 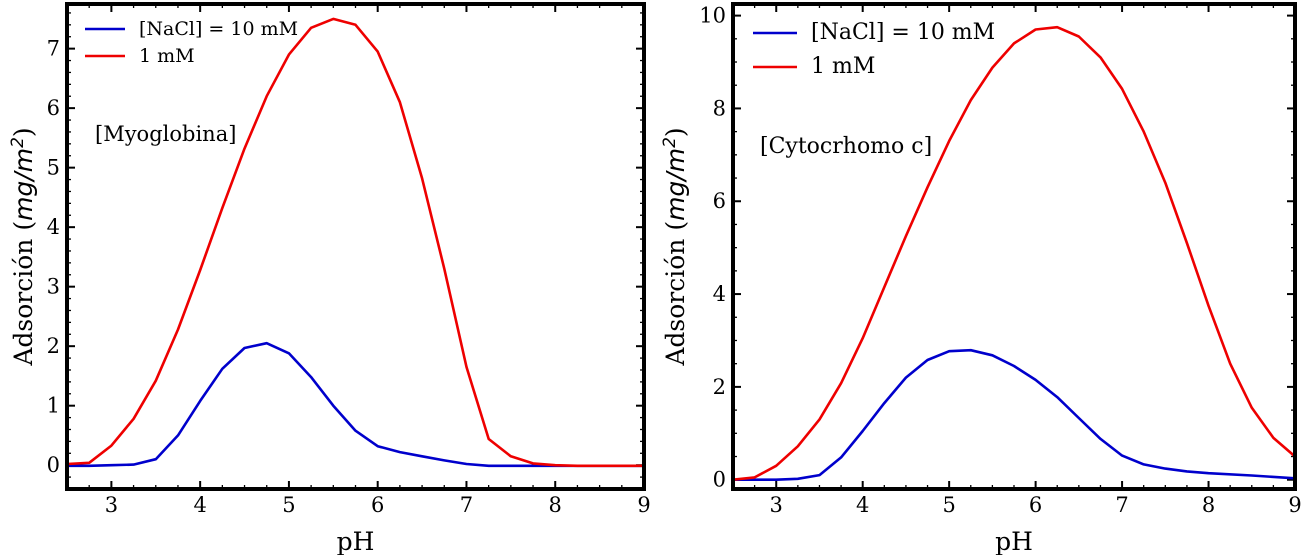 I want to click on y-tick-label: 3, so click(x=53, y=287).